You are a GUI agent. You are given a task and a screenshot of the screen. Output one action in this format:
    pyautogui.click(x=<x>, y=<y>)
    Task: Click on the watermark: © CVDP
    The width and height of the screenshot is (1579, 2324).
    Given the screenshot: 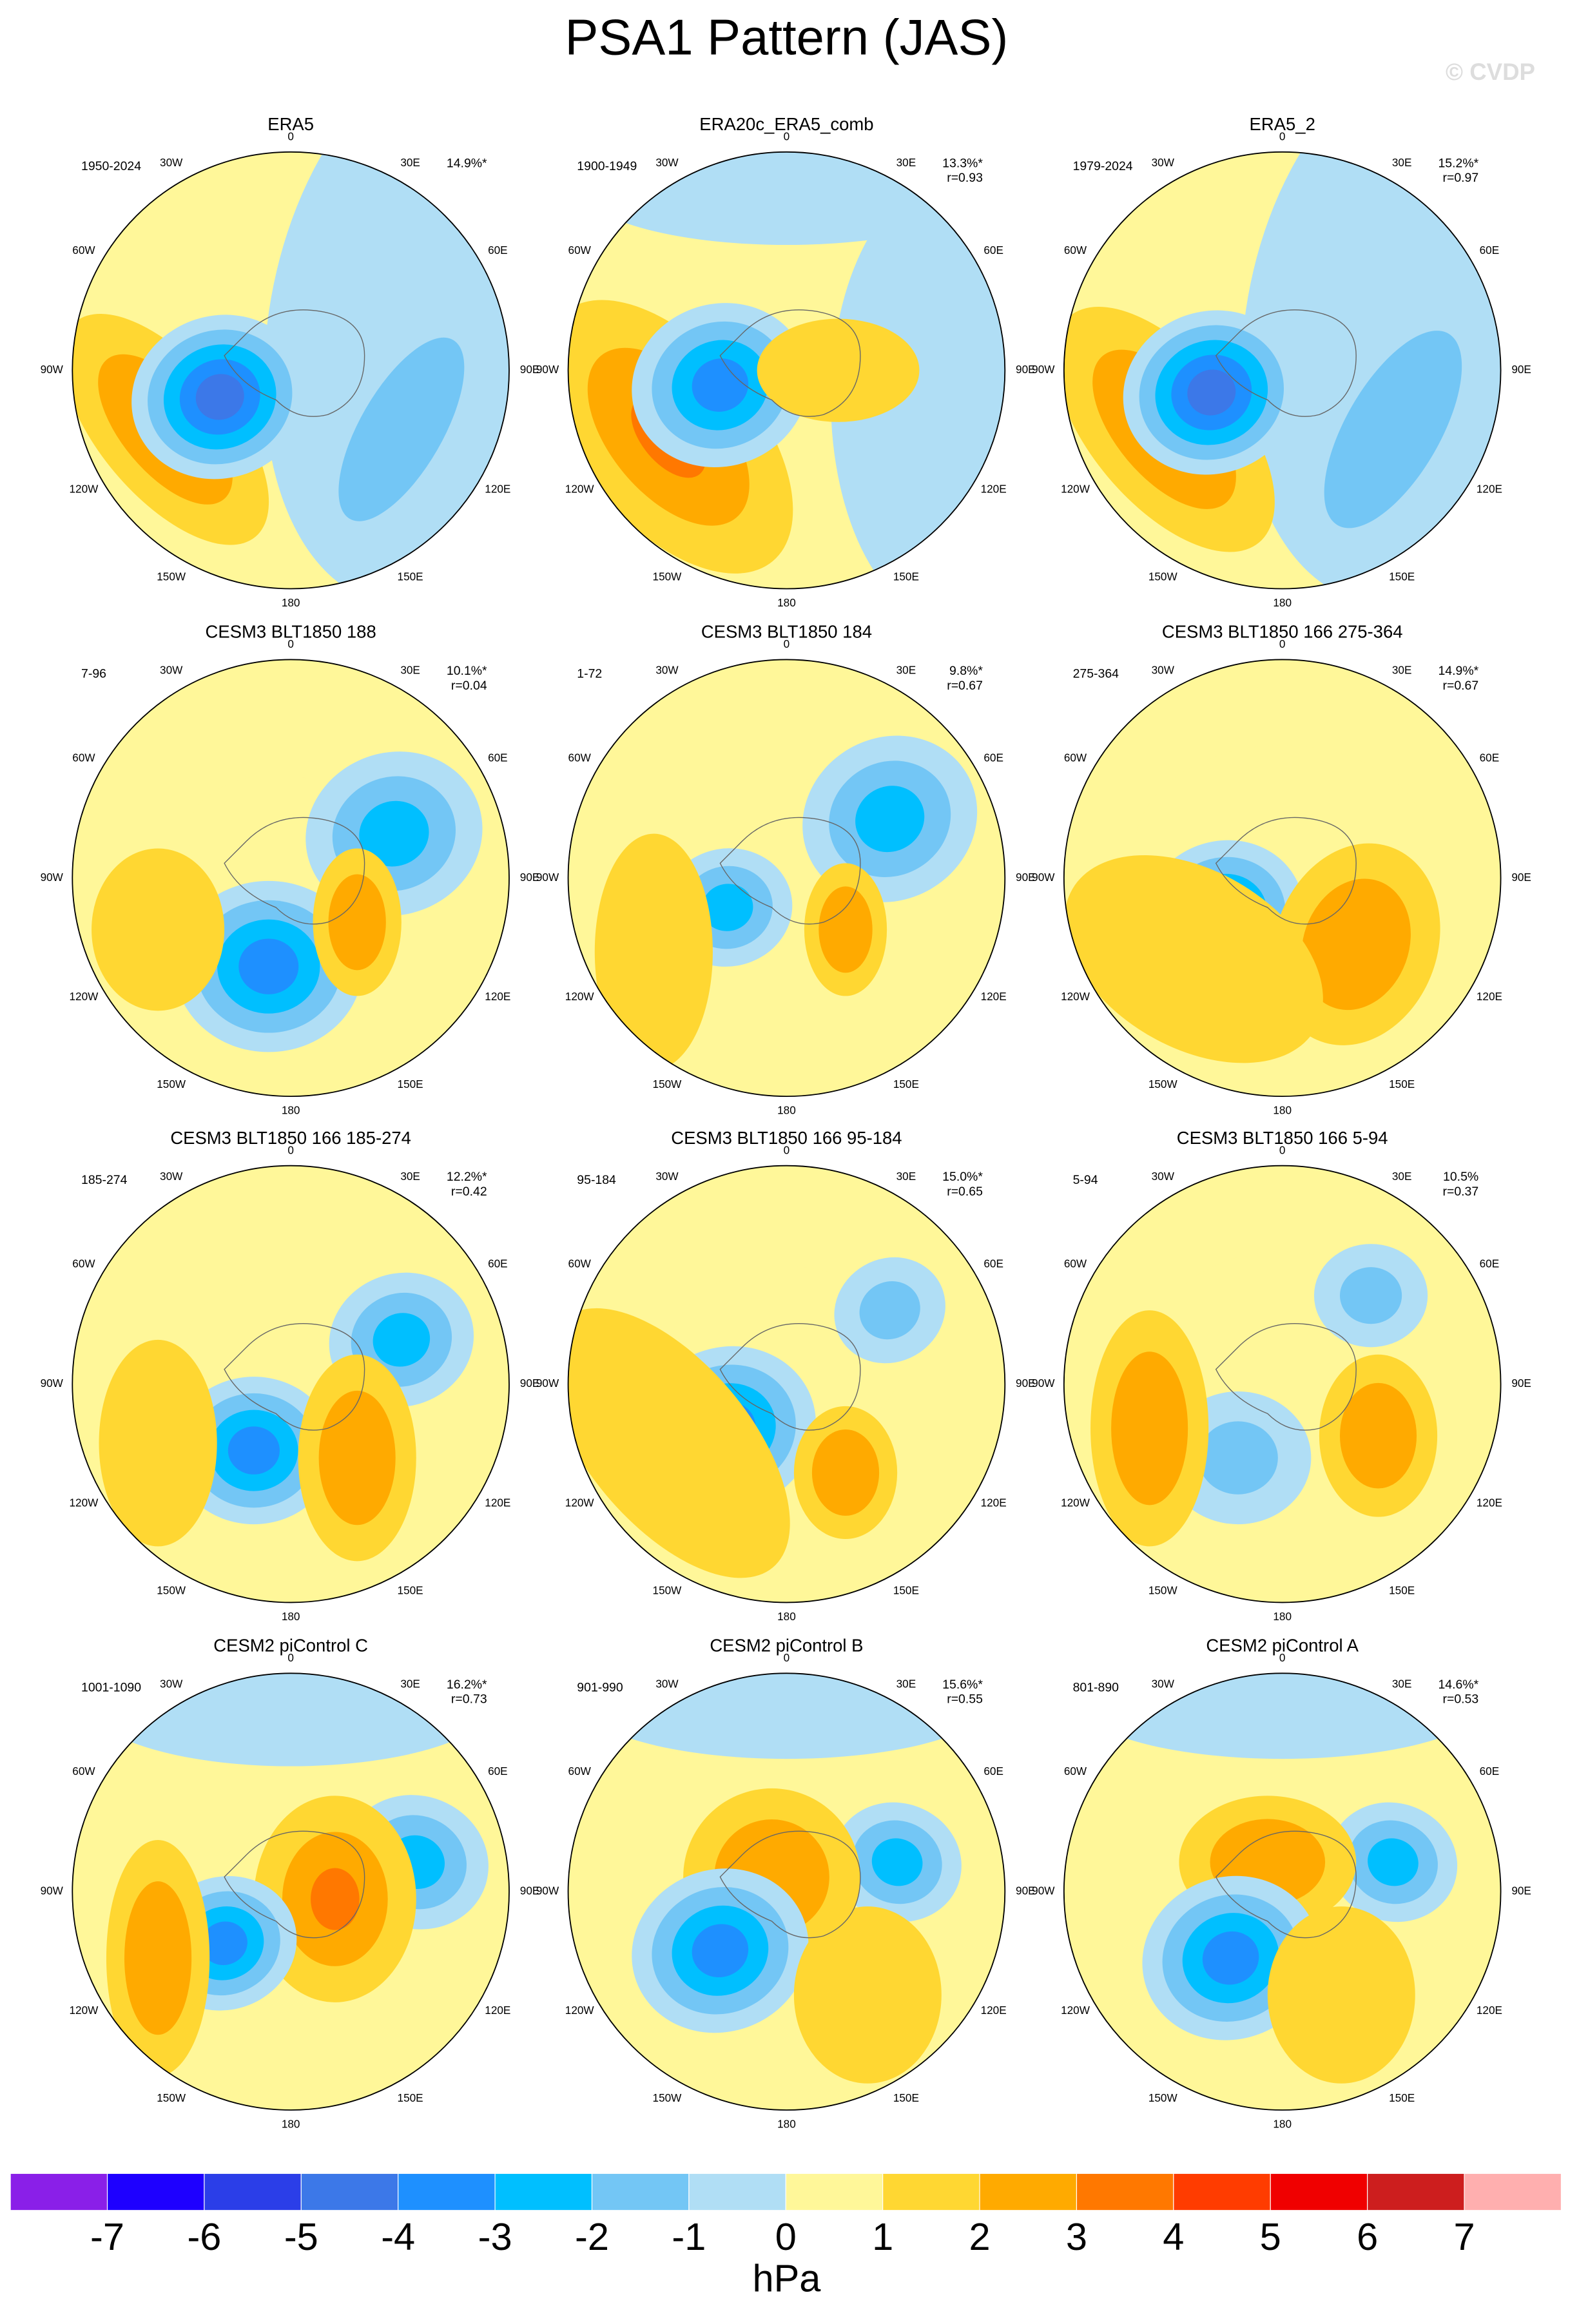 What is the action you would take?
    pyautogui.click(x=1490, y=72)
    